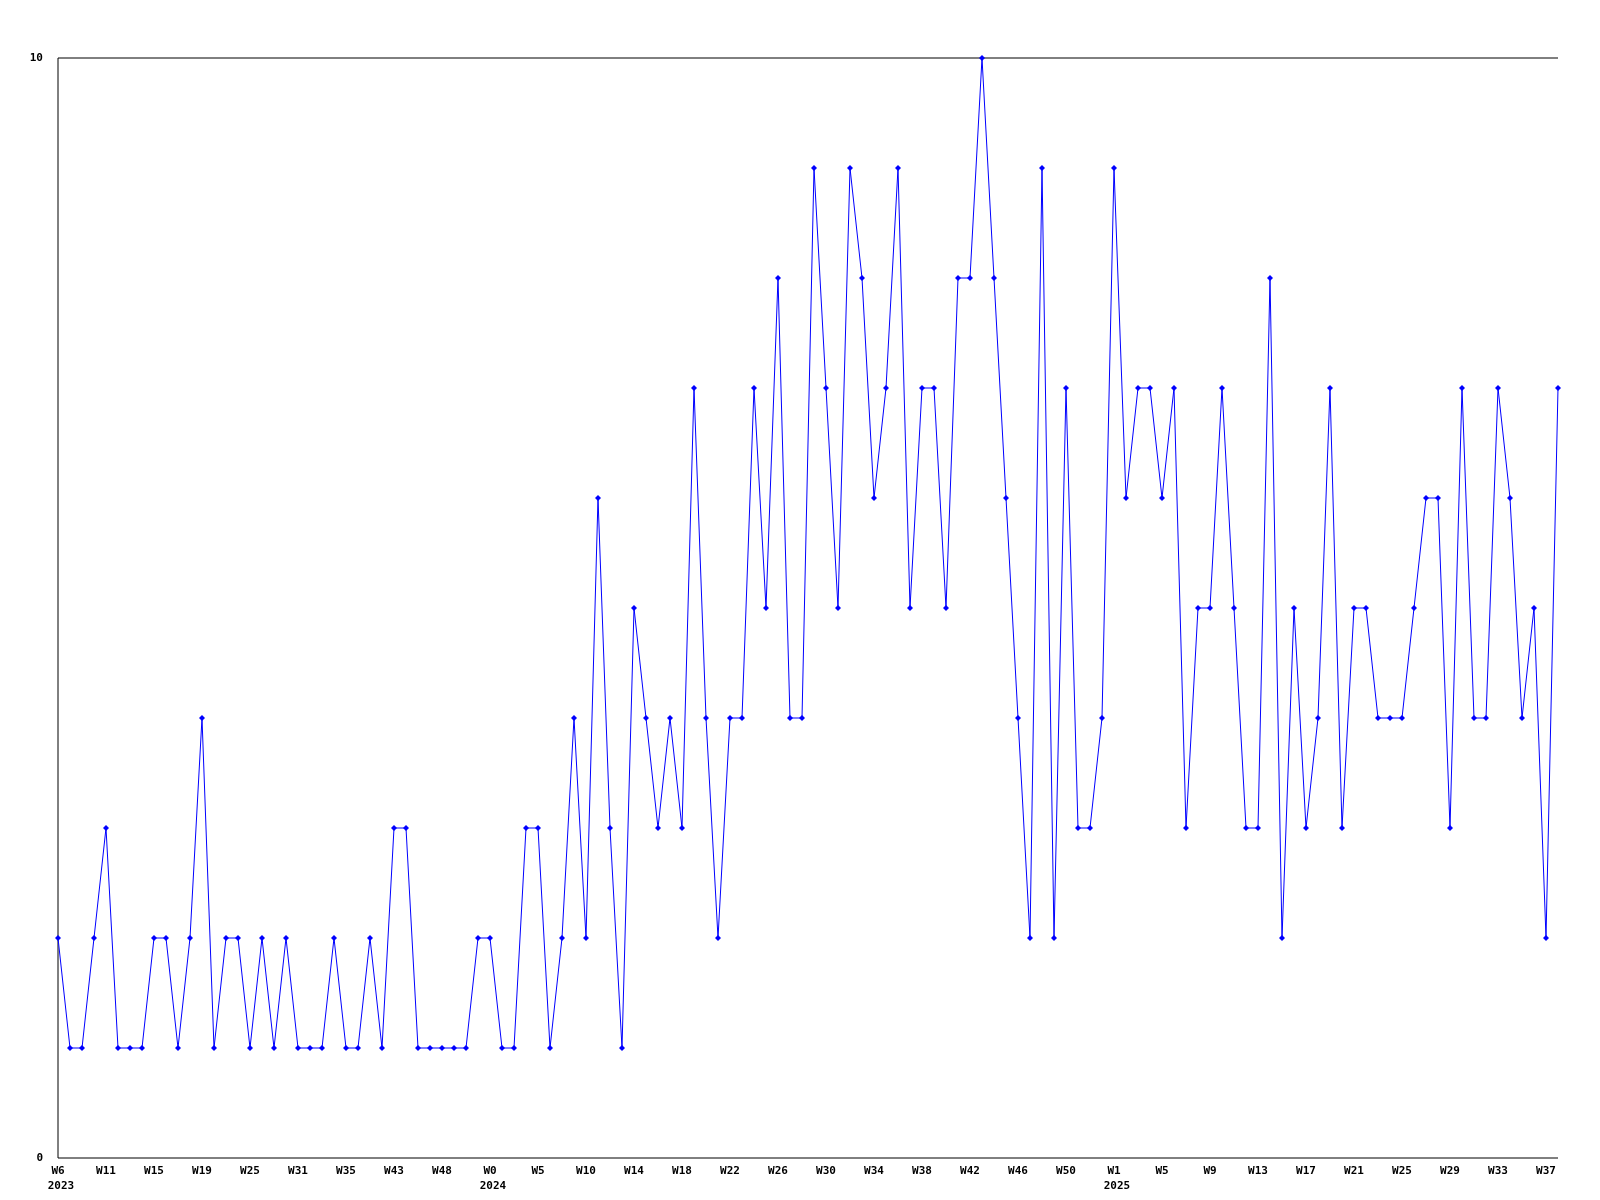 The height and width of the screenshot is (1200, 1600). Describe the element at coordinates (39, 1157) in the screenshot. I see `y-tick-label: 0` at that location.